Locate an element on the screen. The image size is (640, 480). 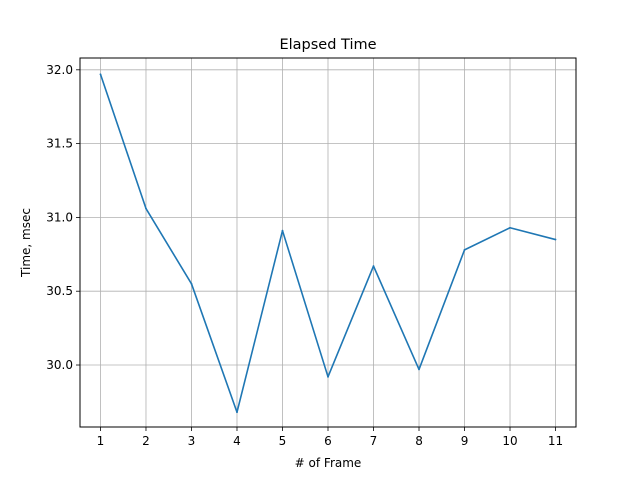
x-axis-label: # of Frame is located at coordinates (328, 463).